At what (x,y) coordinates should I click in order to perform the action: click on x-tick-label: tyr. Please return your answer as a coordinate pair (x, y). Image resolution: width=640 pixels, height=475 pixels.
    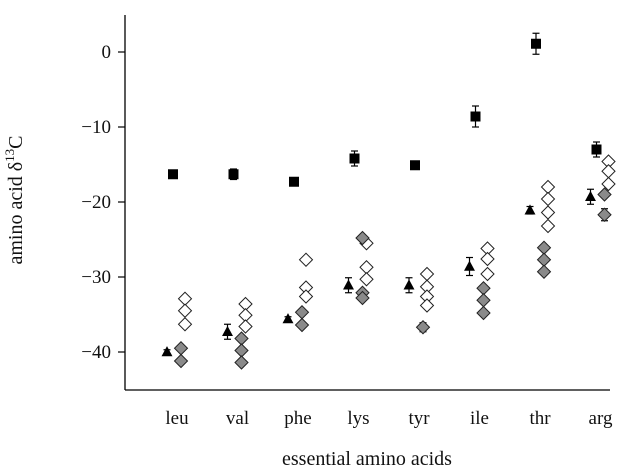
    Looking at the image, I should click on (419, 418).